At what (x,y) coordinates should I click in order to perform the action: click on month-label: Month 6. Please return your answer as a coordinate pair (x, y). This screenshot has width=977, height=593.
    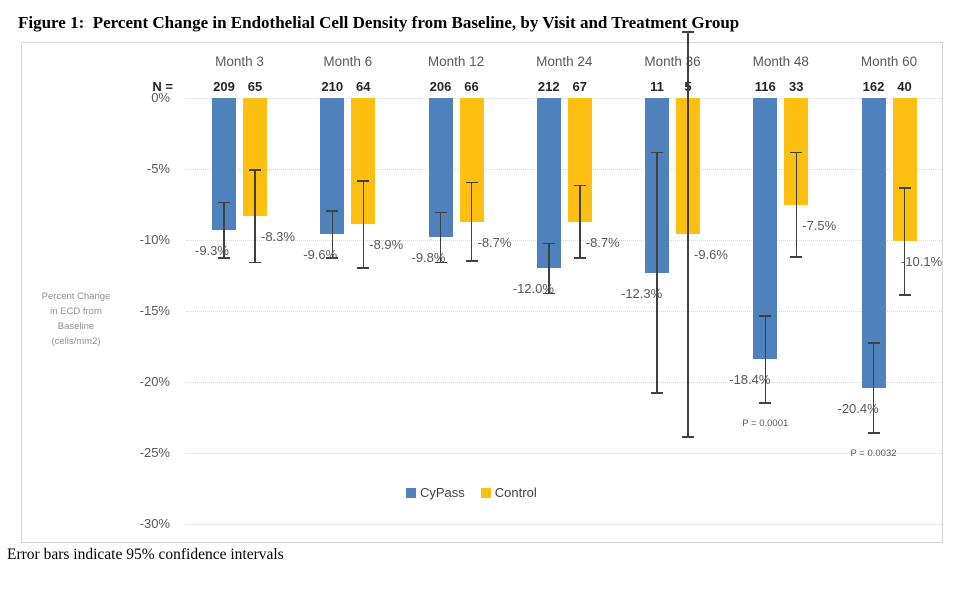
    Looking at the image, I should click on (348, 61).